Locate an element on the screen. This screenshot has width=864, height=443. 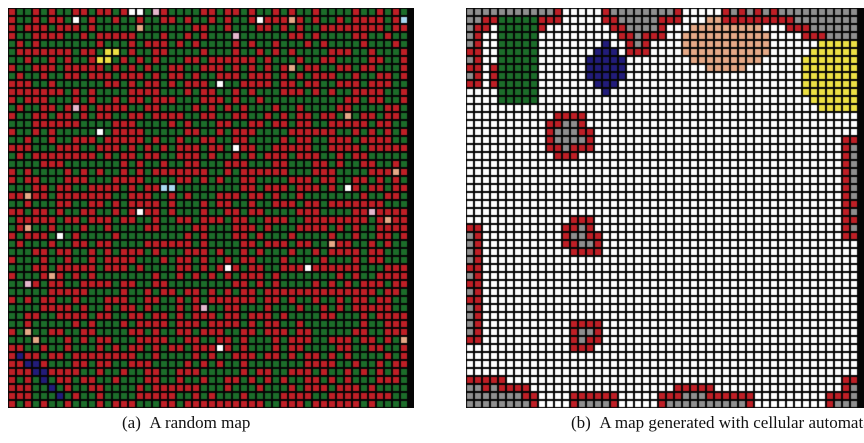
caption-b-label: (b) is located at coordinates (581, 422).